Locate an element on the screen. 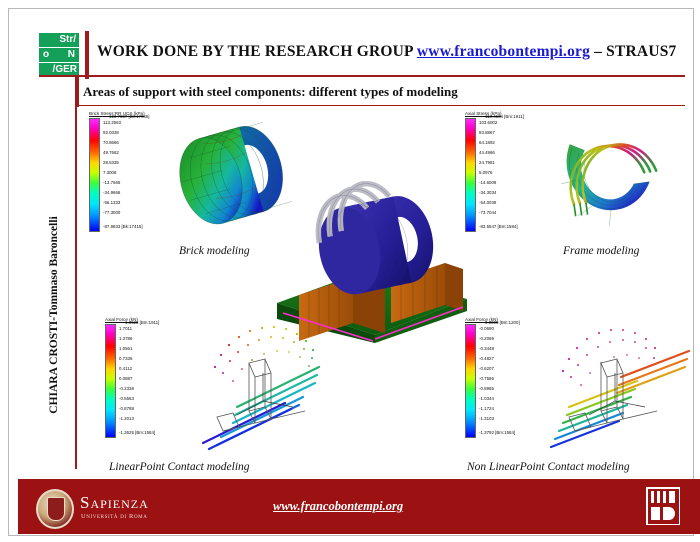  content-left-rule is located at coordinates (76, 288).